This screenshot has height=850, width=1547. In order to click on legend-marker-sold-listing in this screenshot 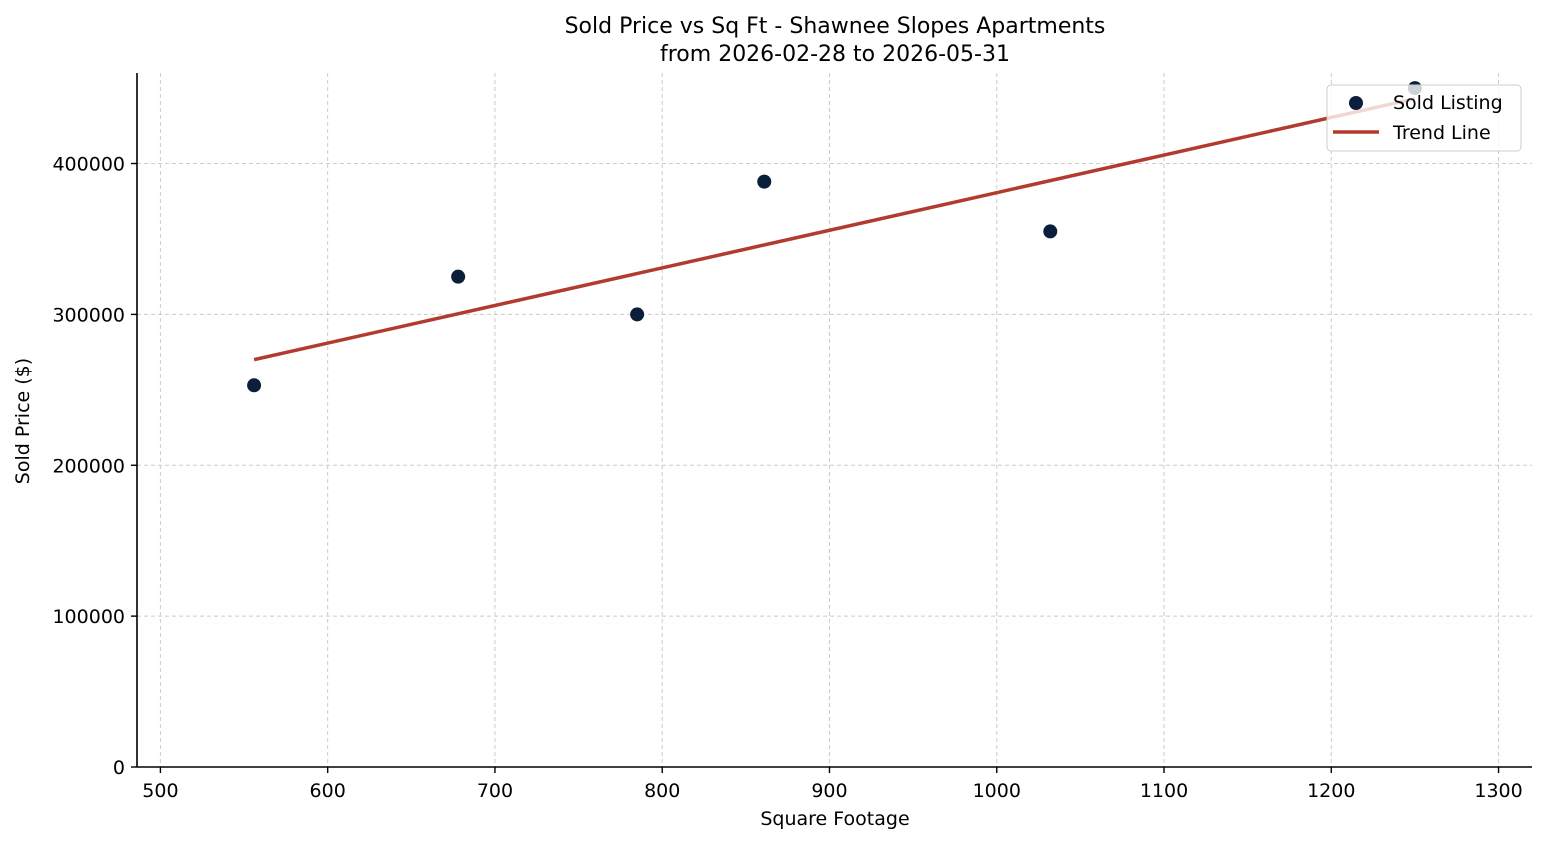, I will do `click(1356, 103)`.